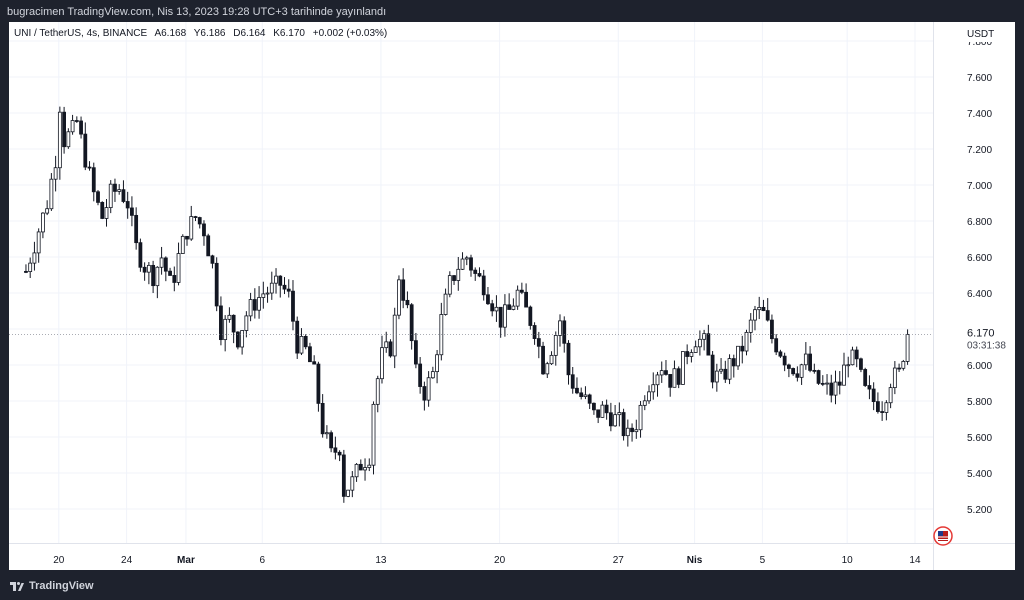  I want to click on legend-low: D6.164, so click(249, 33).